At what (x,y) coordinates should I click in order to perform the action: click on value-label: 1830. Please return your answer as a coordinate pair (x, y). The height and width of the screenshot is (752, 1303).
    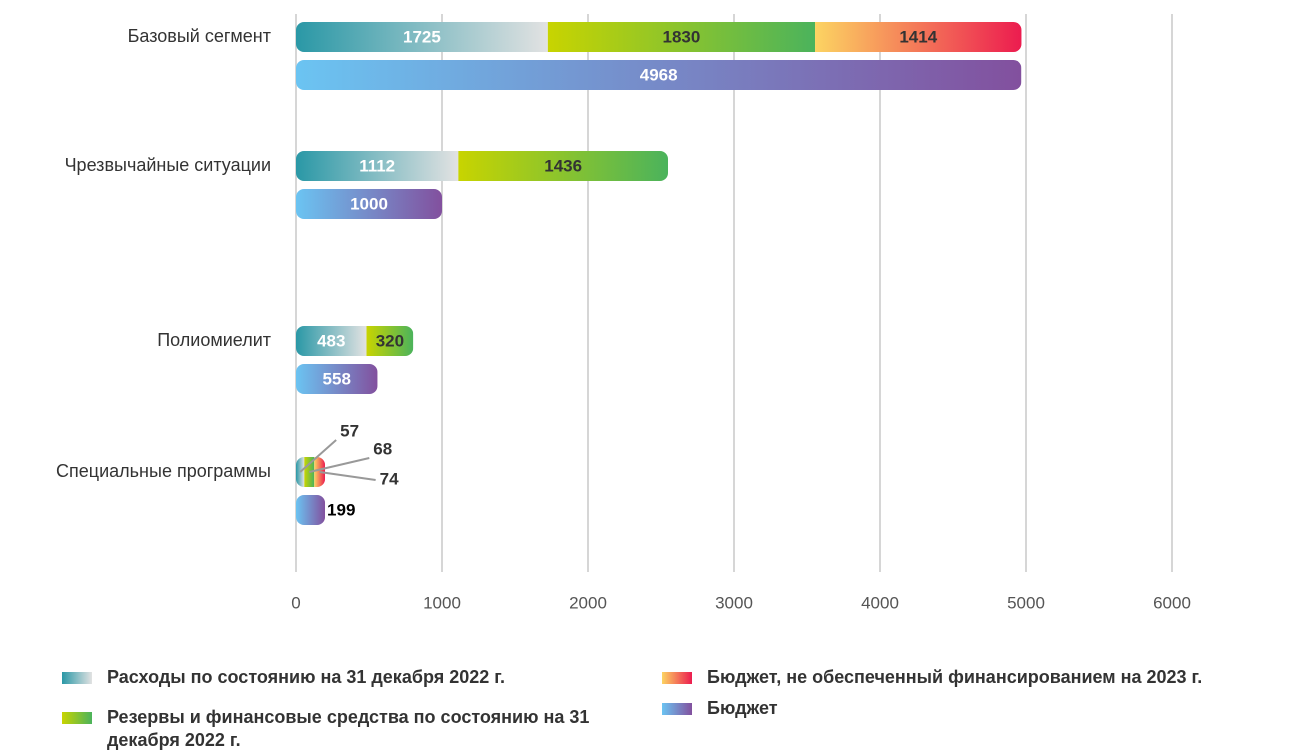
    Looking at the image, I should click on (682, 36).